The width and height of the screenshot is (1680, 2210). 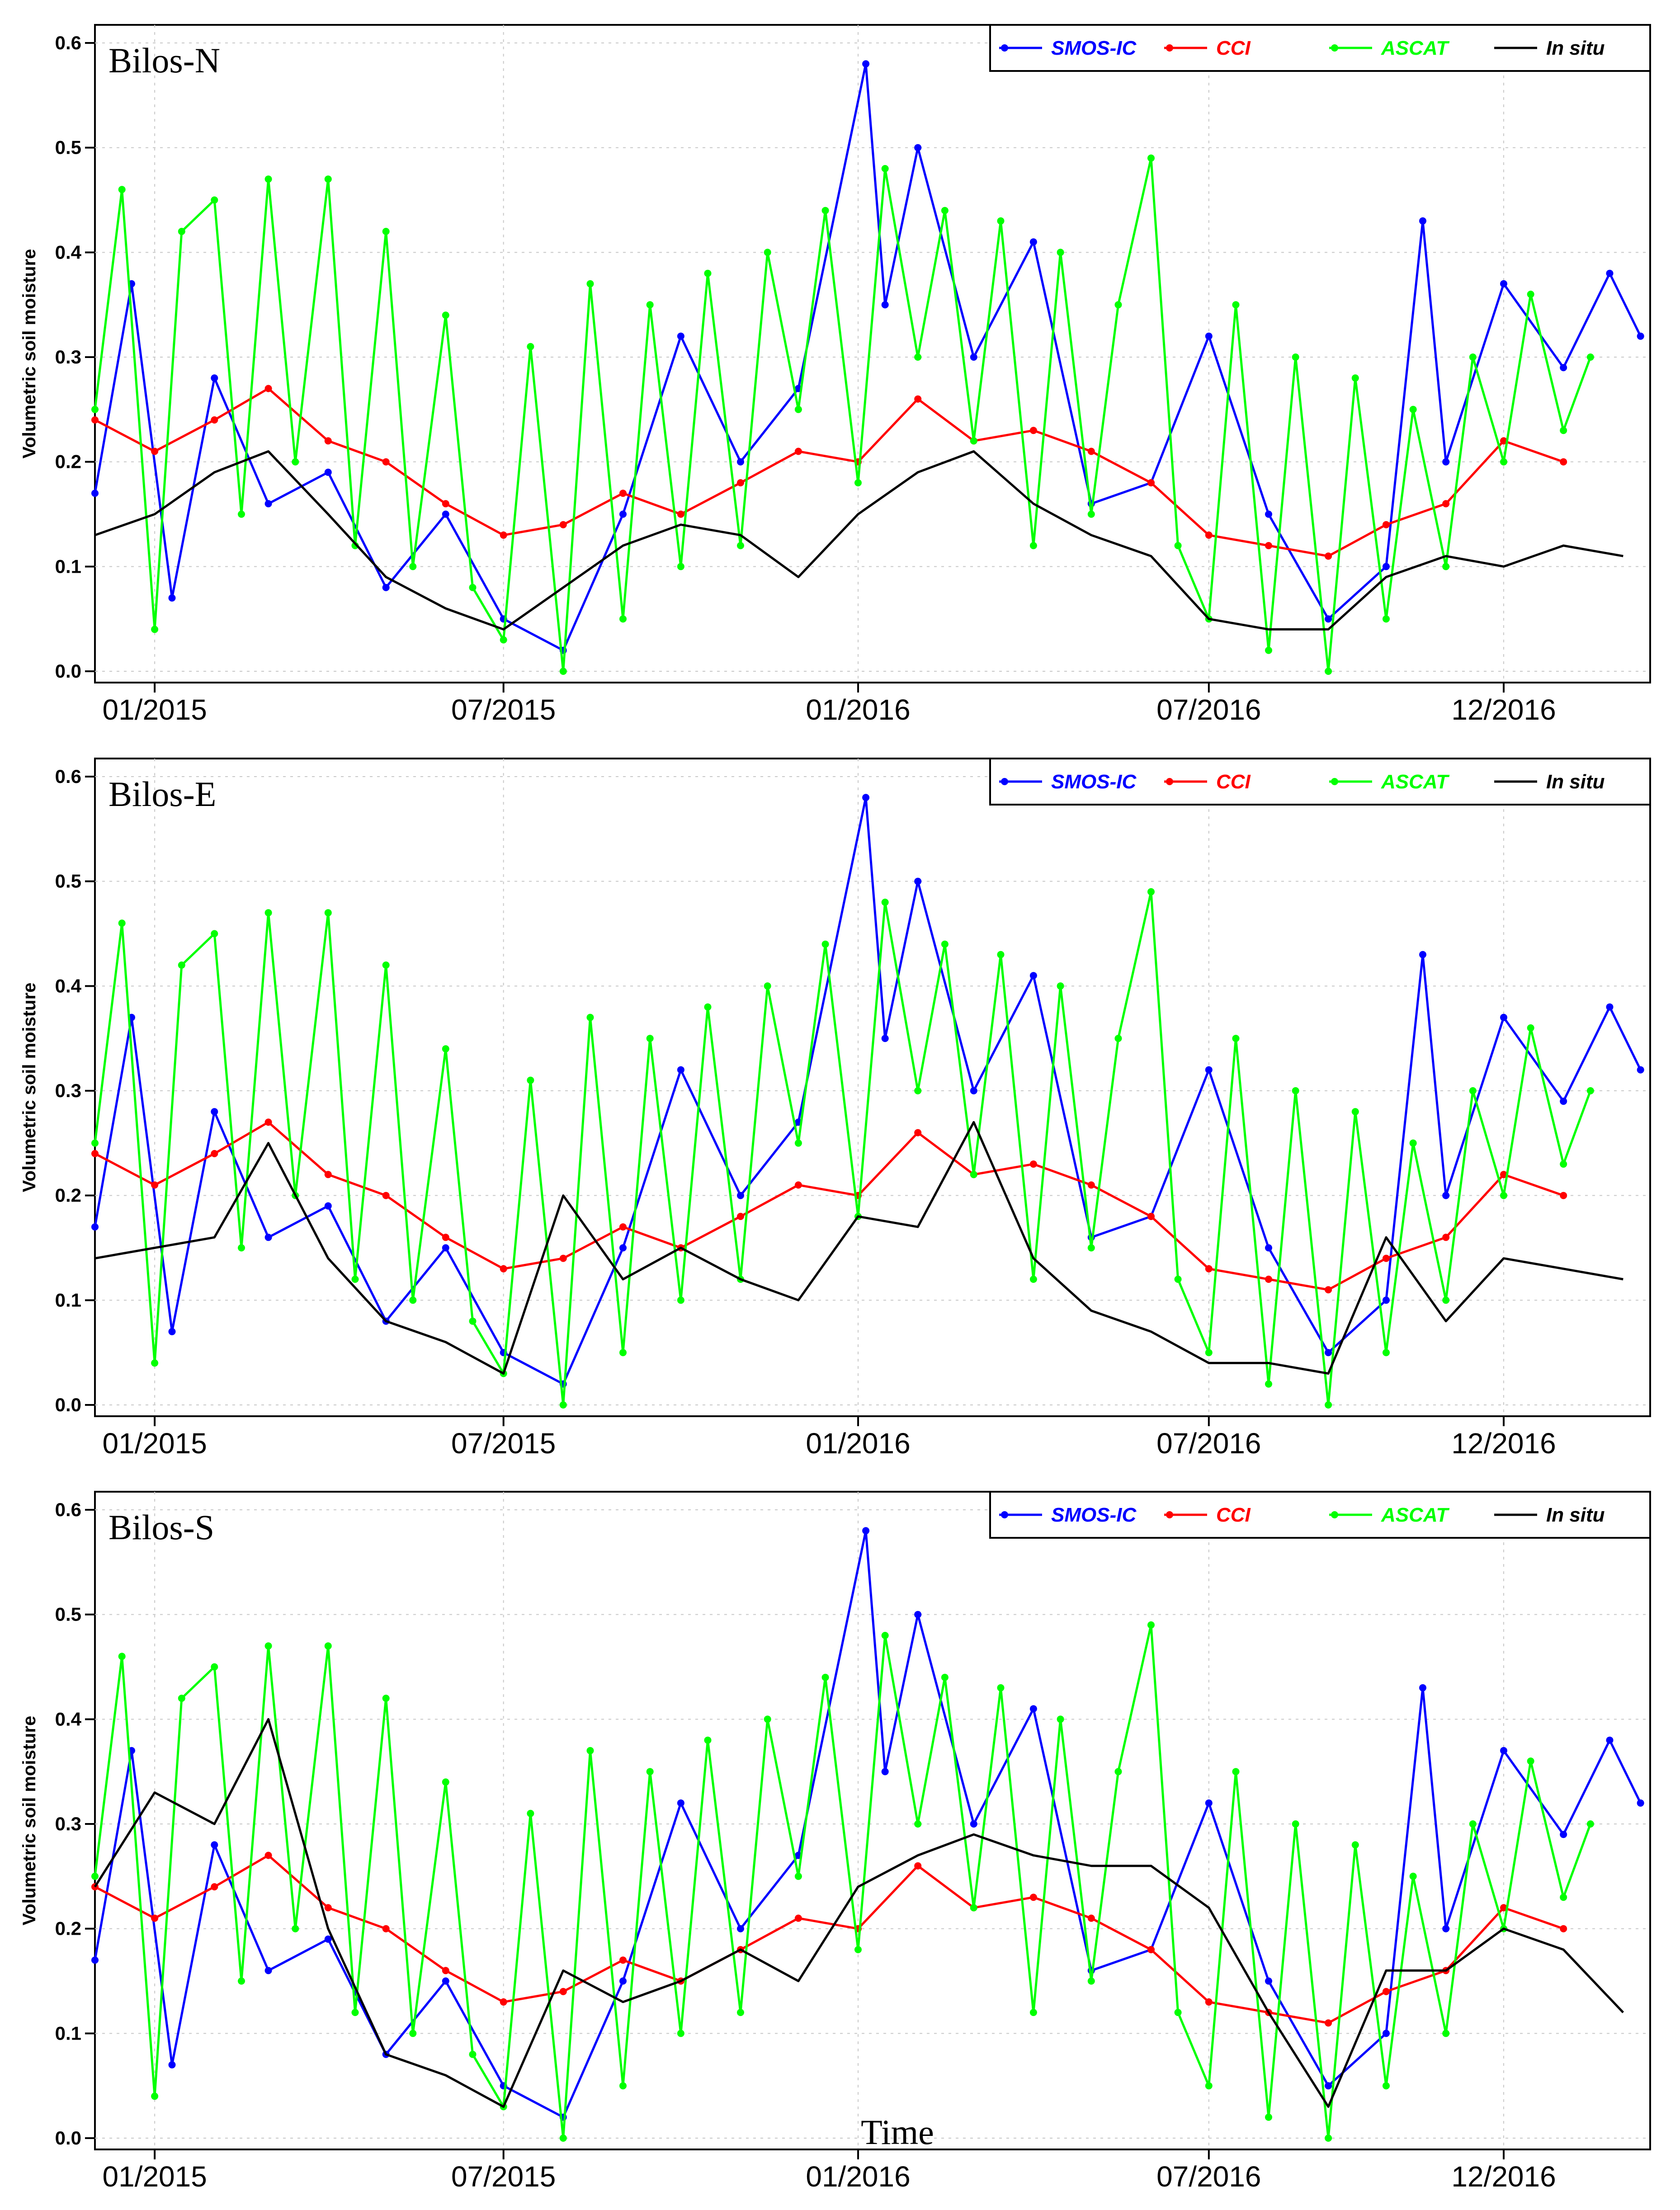 I want to click on legend-entry-label: ASCAT, so click(x=1415, y=48).